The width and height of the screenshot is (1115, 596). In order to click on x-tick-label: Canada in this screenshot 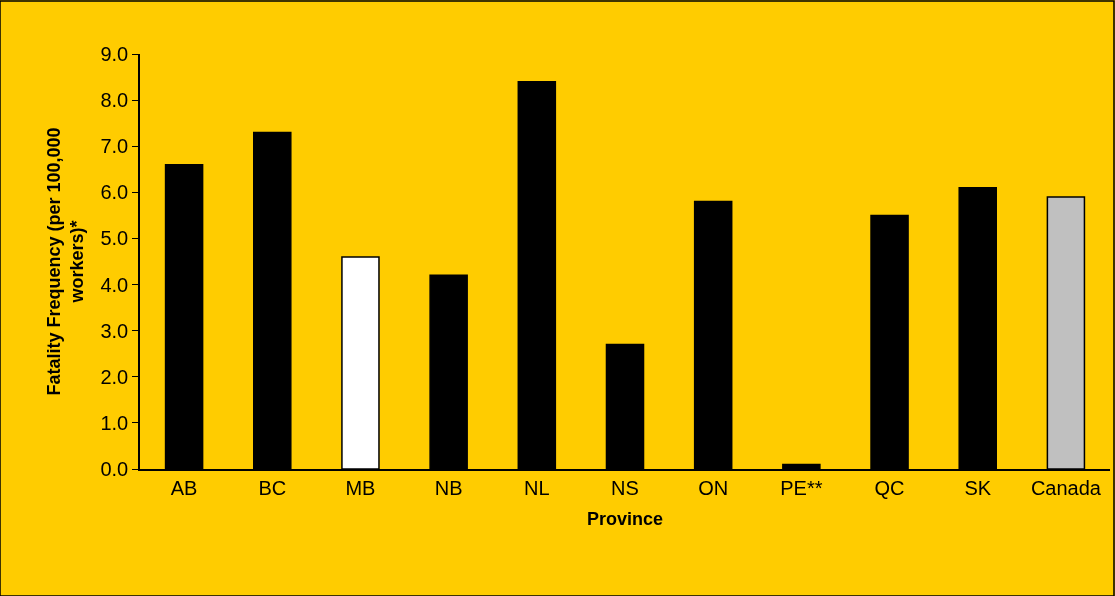, I will do `click(1066, 487)`.